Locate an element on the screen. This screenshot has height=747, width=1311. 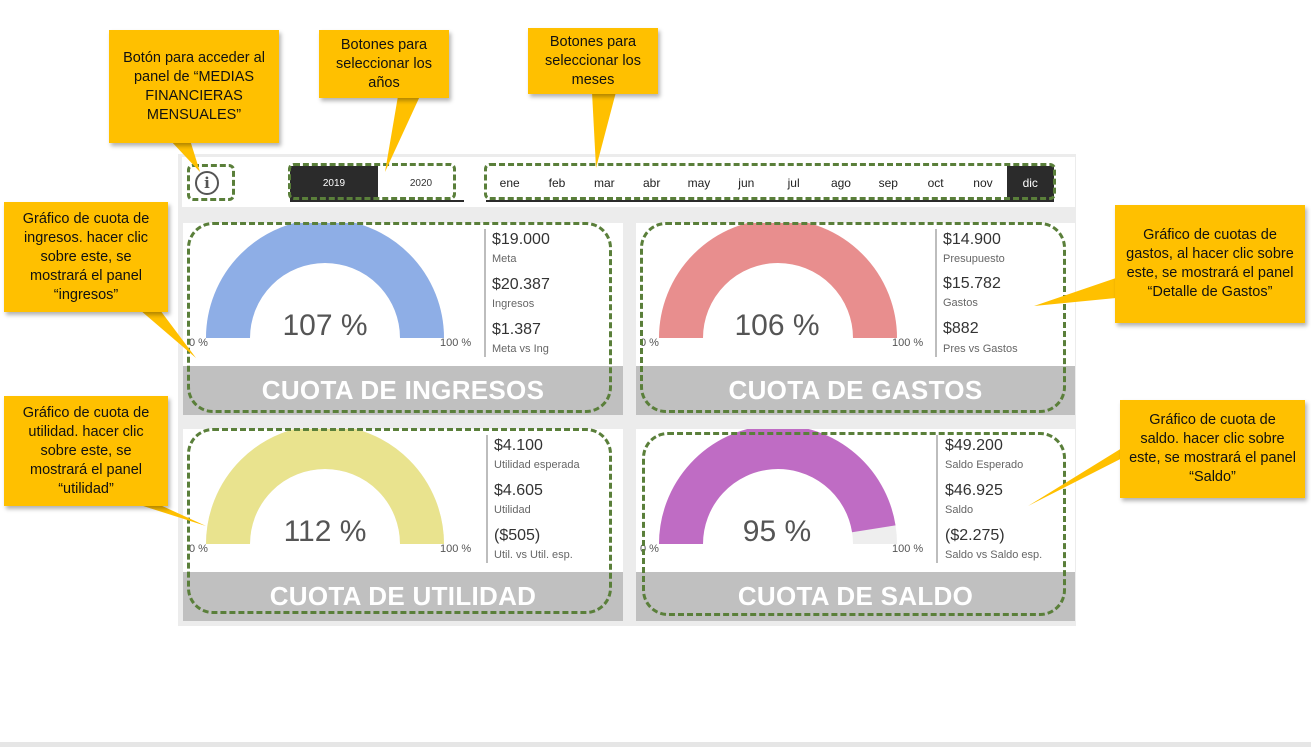
month-button-may: may is located at coordinates (699, 183).